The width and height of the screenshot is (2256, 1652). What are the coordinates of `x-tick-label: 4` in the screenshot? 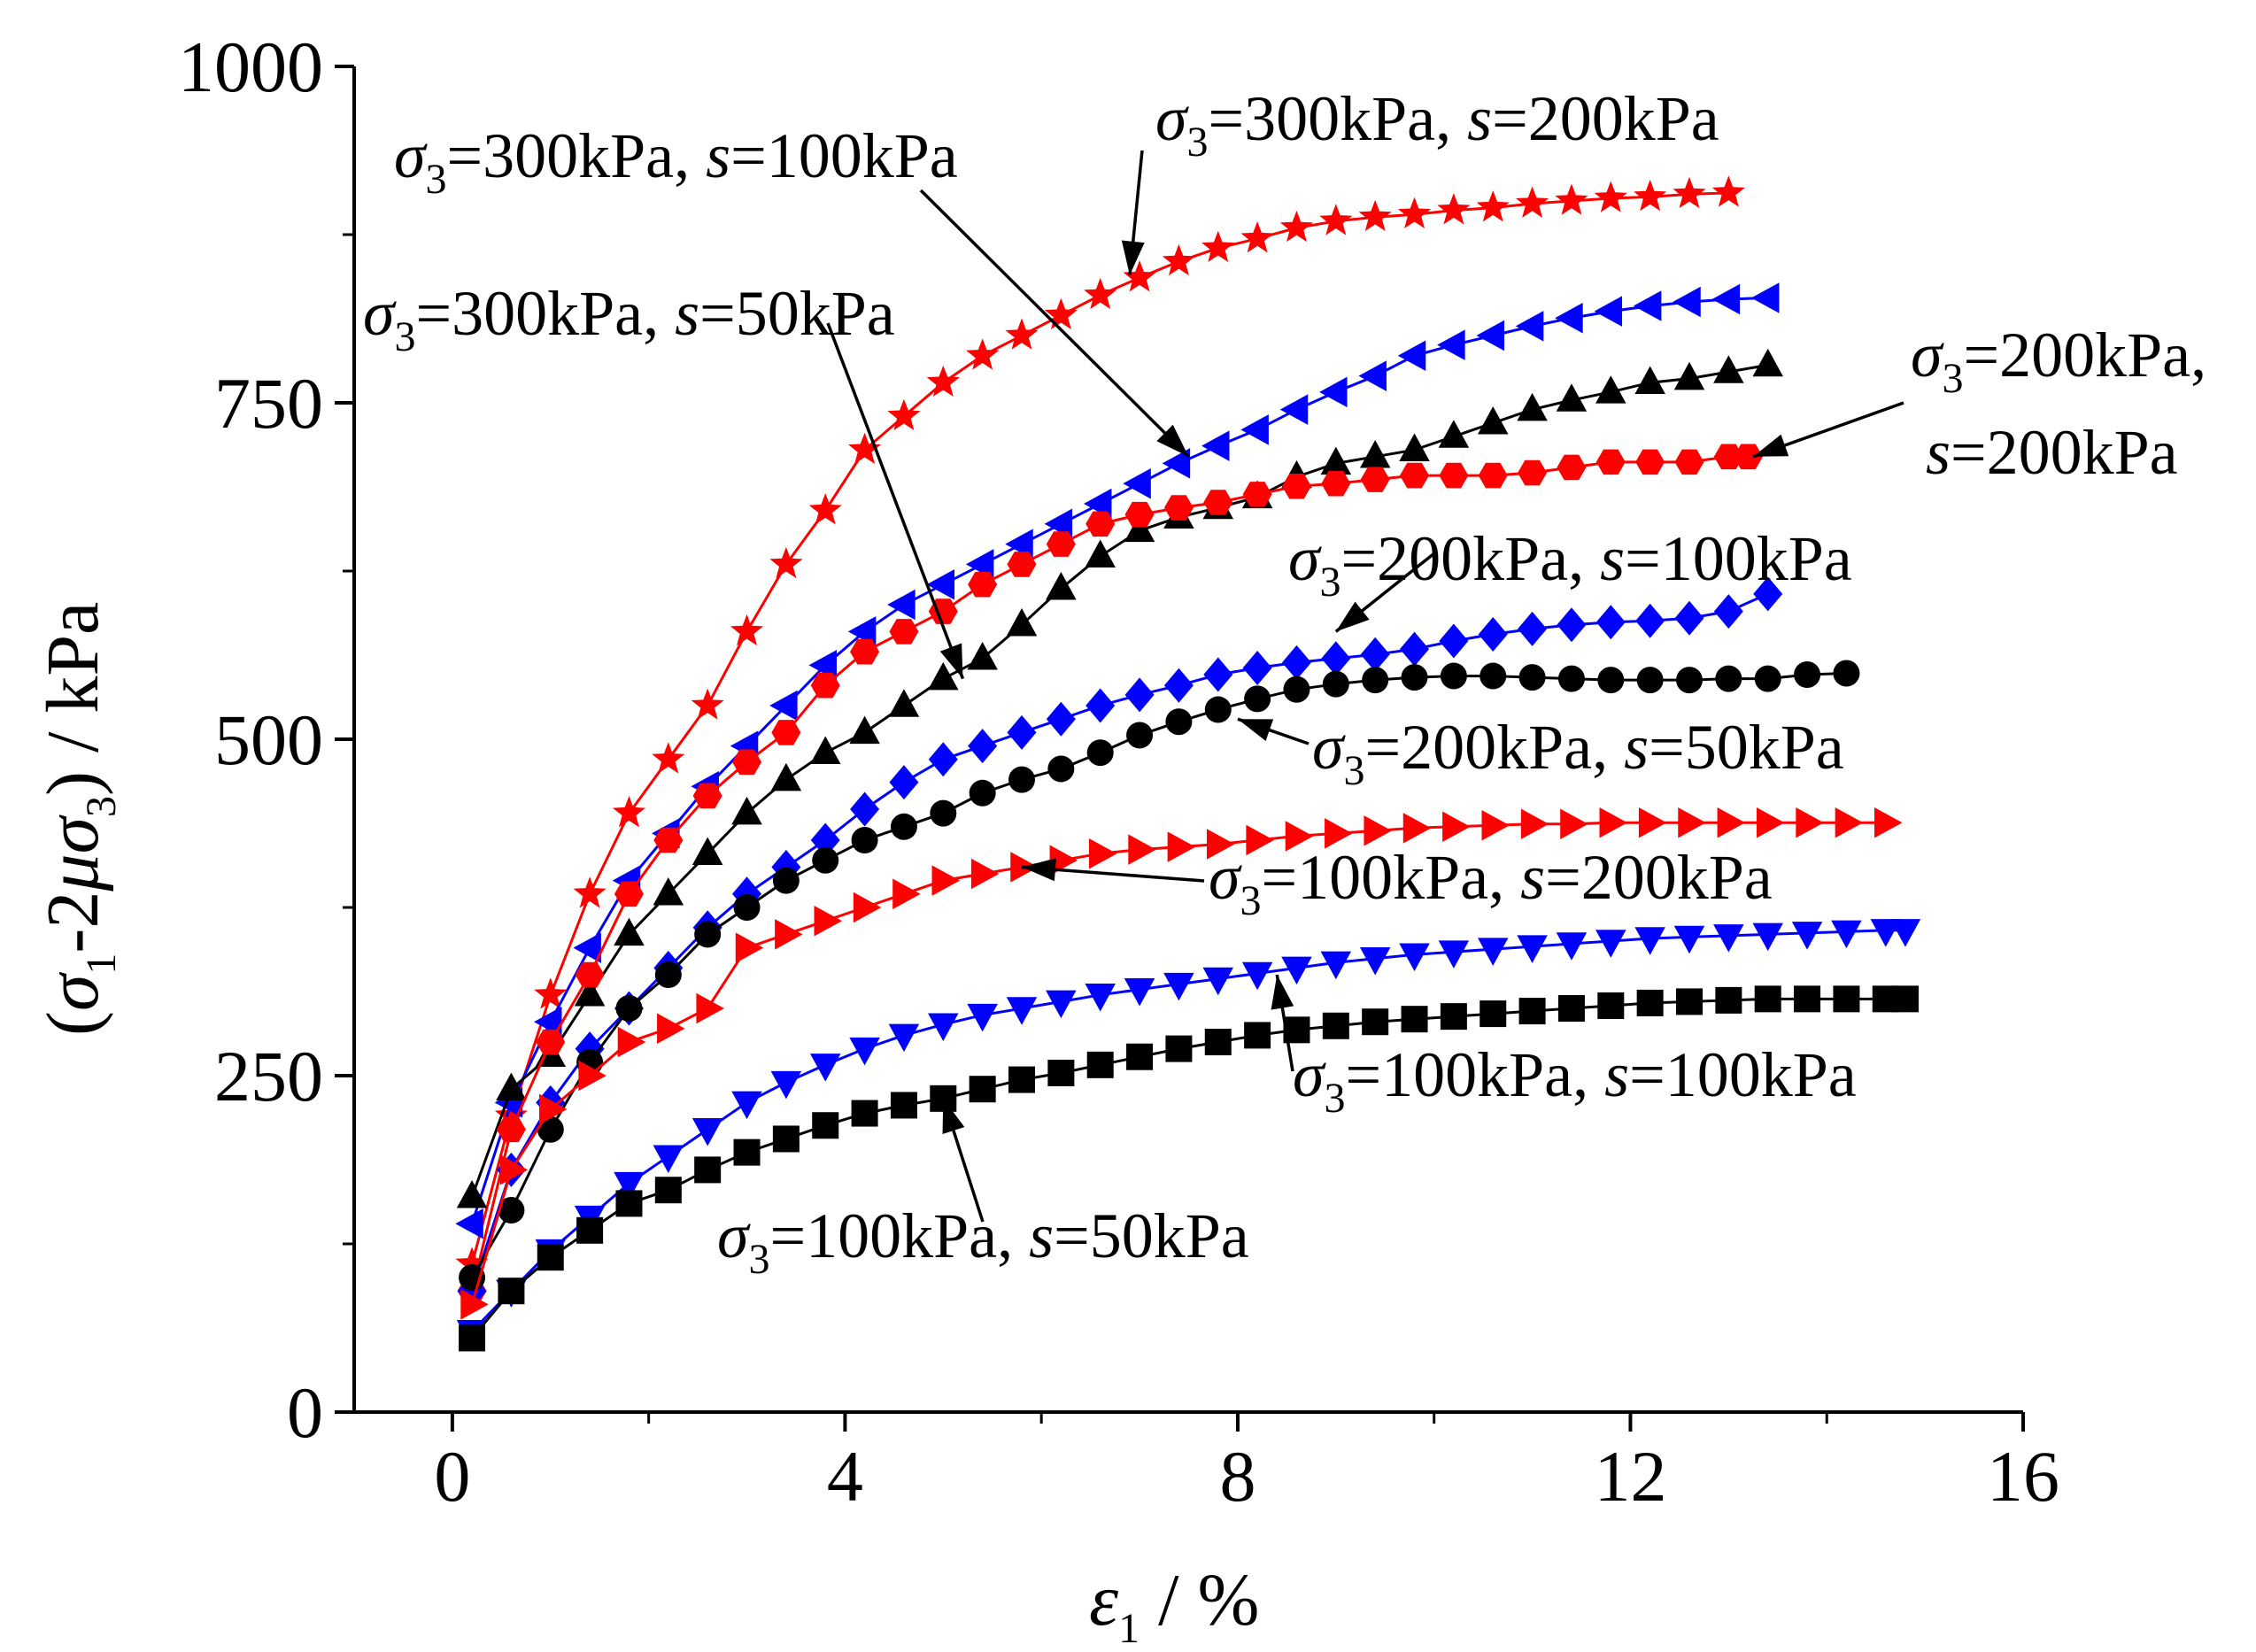 It's located at (845, 1476).